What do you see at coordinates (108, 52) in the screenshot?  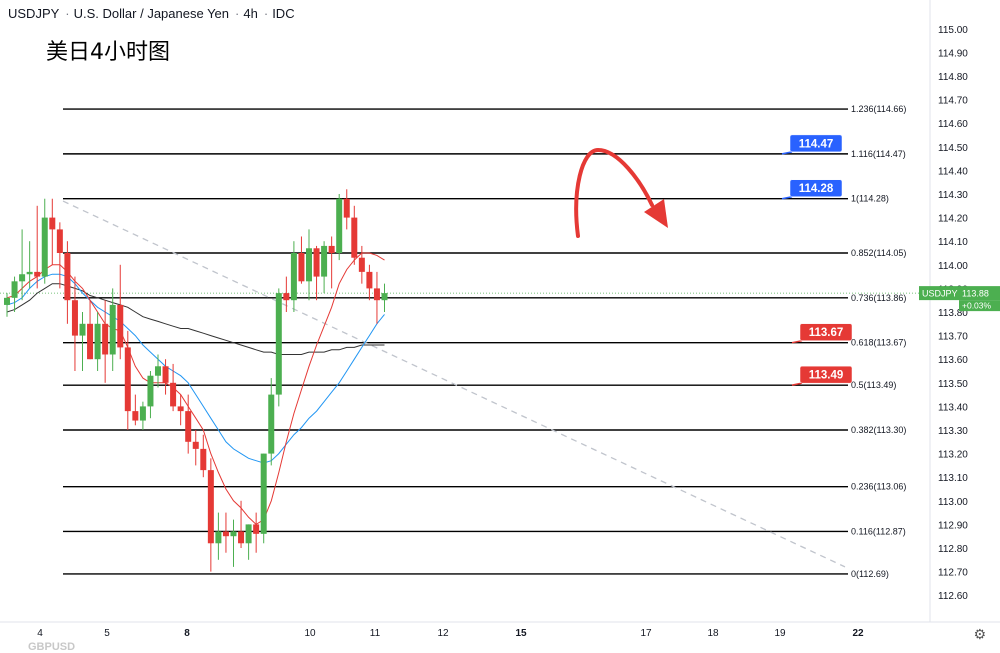 I see `chart-subtitle: 美日4小时图` at bounding box center [108, 52].